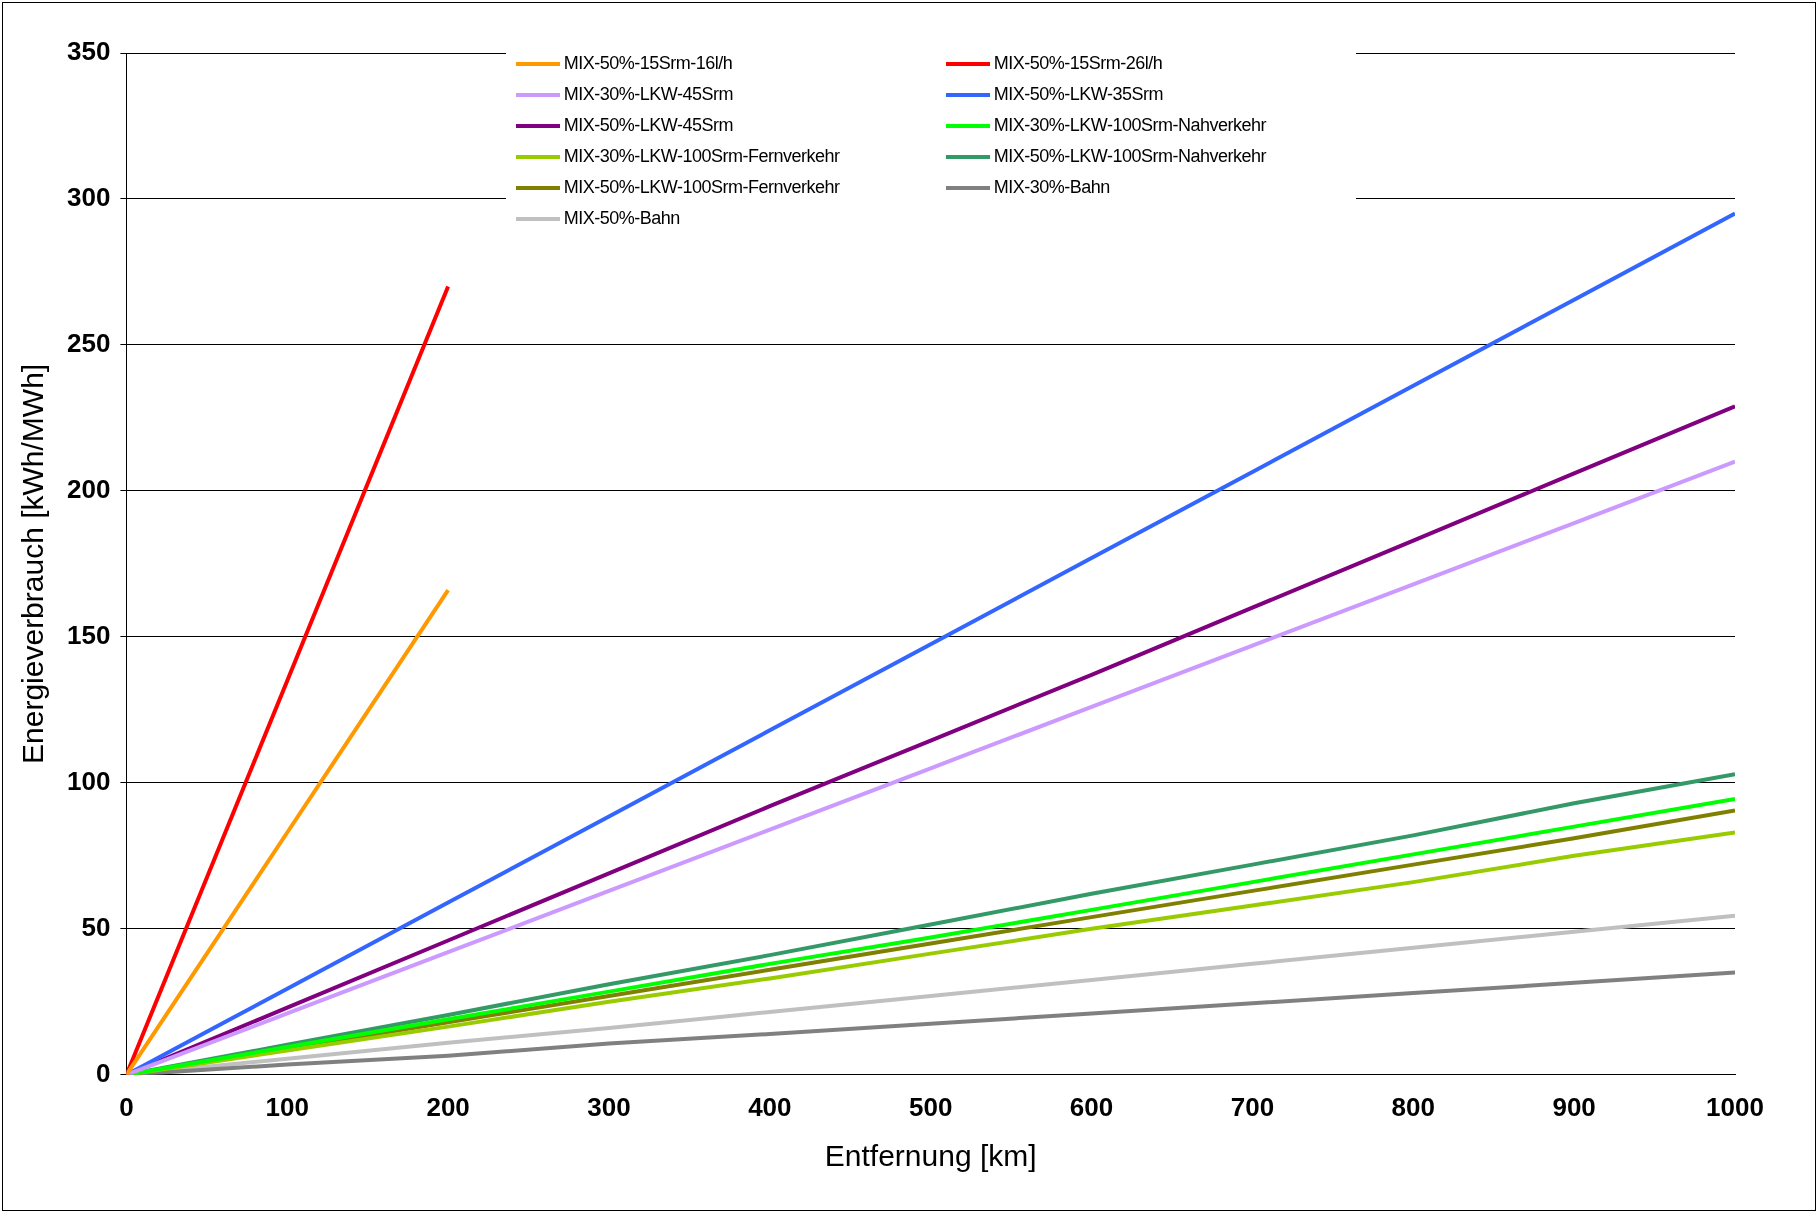 The image size is (1818, 1213). Describe the element at coordinates (1091, 1106) in the screenshot. I see `x-tick-label: 600` at that location.